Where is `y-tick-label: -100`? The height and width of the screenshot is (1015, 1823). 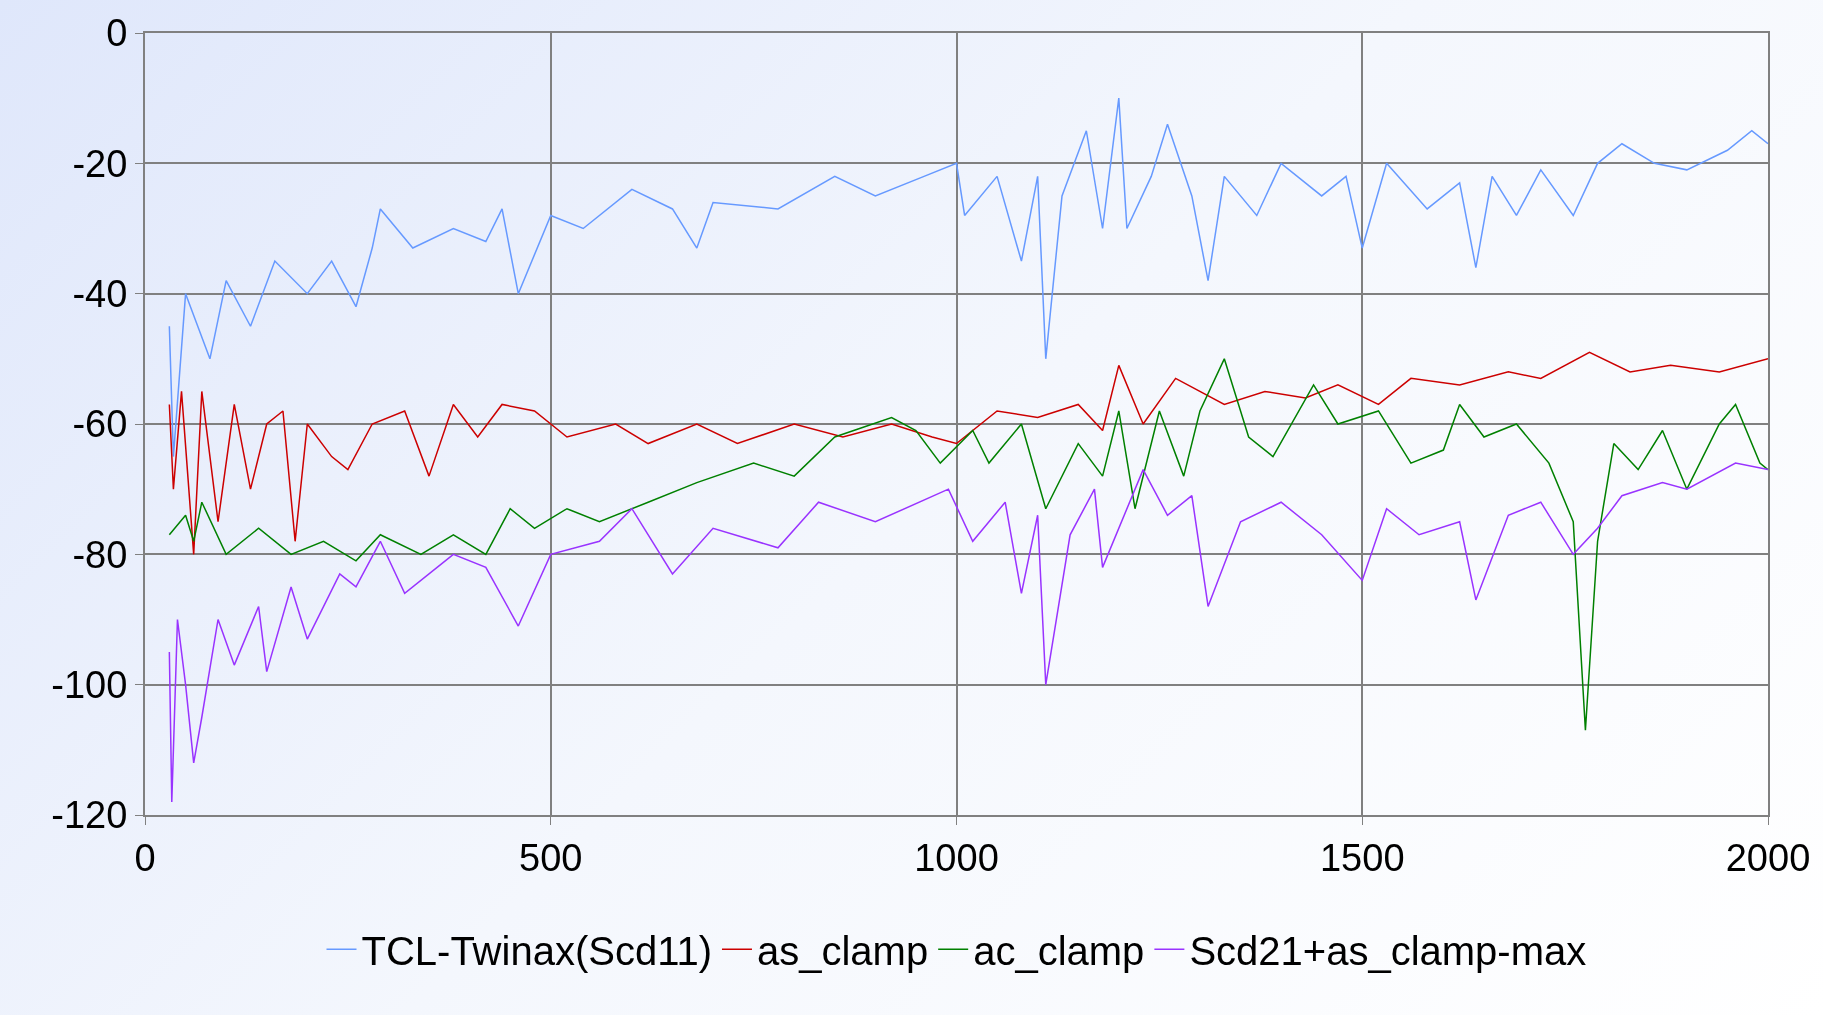
y-tick-label: -100 is located at coordinates (89, 684).